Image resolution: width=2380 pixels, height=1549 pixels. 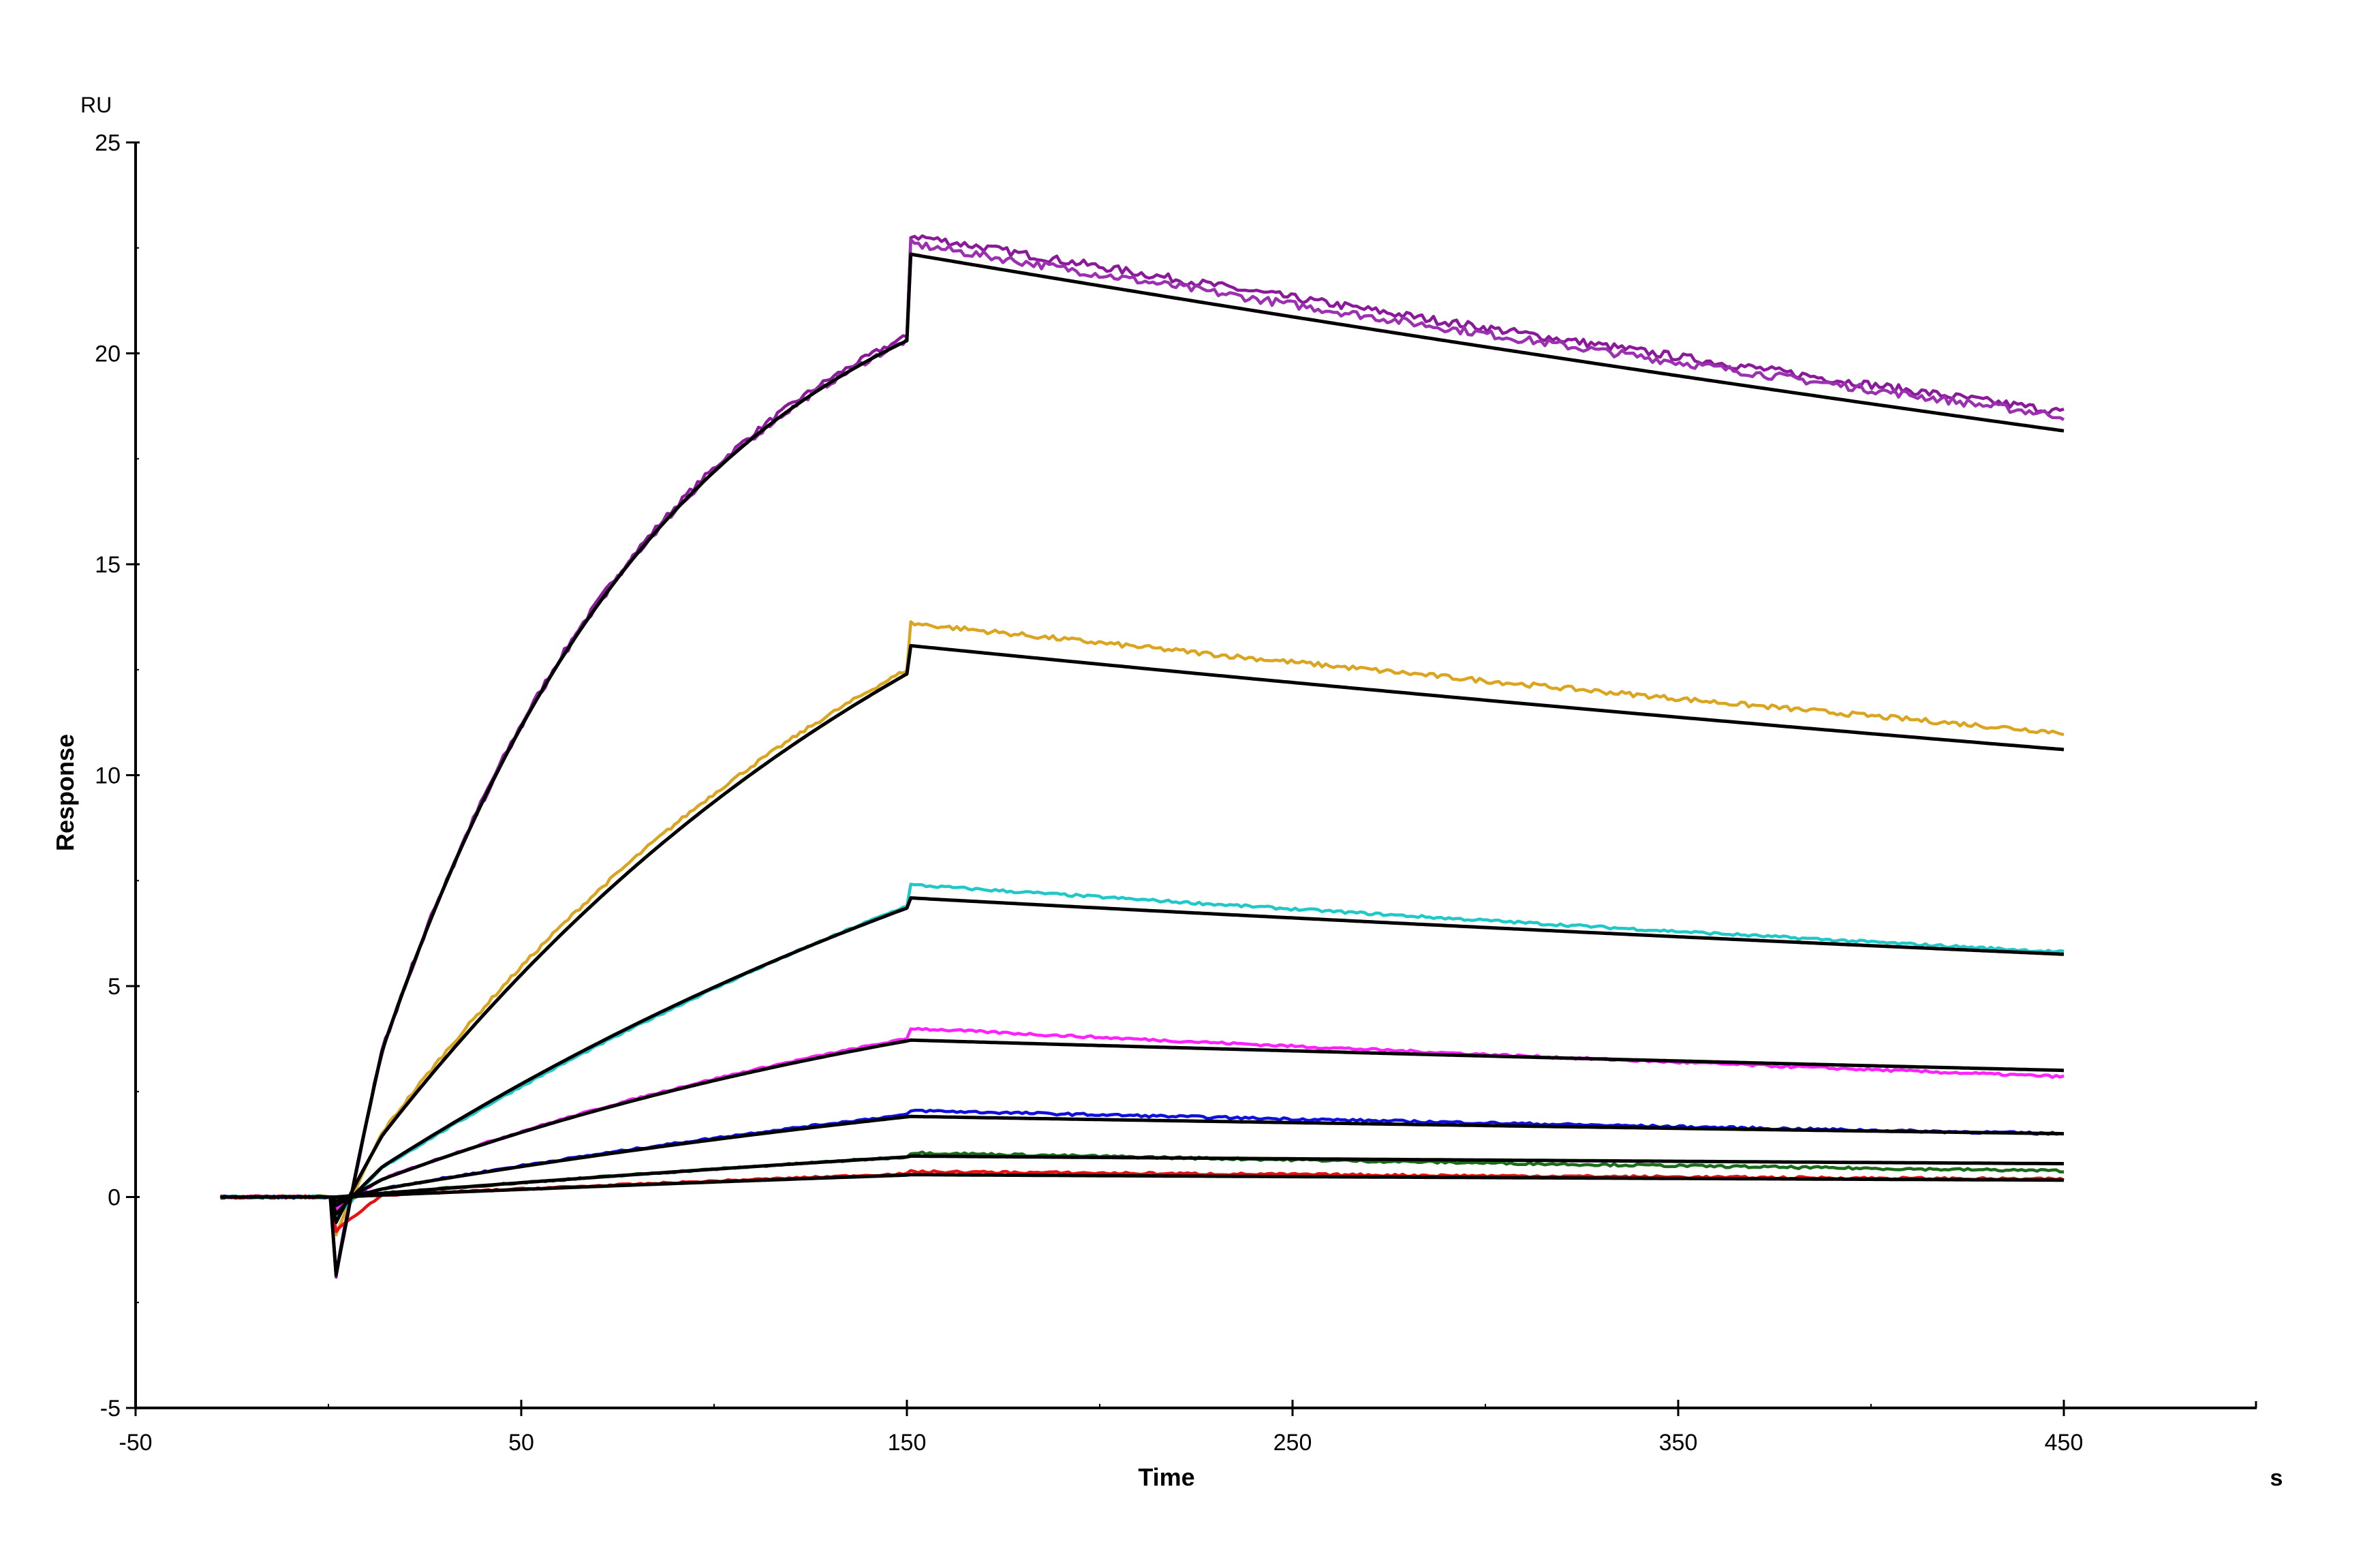 What do you see at coordinates (1292, 1443) in the screenshot?
I see `x-tick-label: 250` at bounding box center [1292, 1443].